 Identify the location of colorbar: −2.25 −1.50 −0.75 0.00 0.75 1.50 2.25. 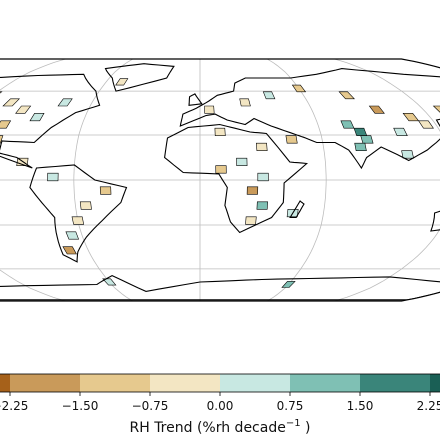
(220, 393).